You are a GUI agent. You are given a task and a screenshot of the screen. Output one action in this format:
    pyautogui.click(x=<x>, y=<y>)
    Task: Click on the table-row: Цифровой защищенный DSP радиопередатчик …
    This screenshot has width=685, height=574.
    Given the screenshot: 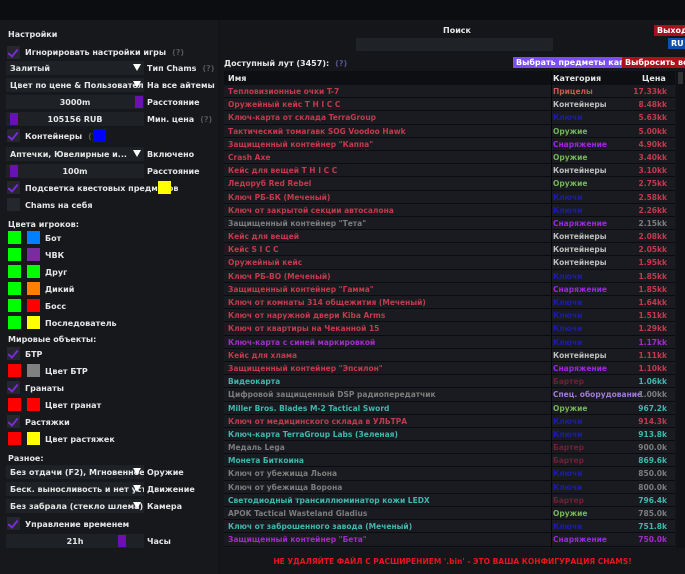 What is the action you would take?
    pyautogui.click(x=449, y=395)
    